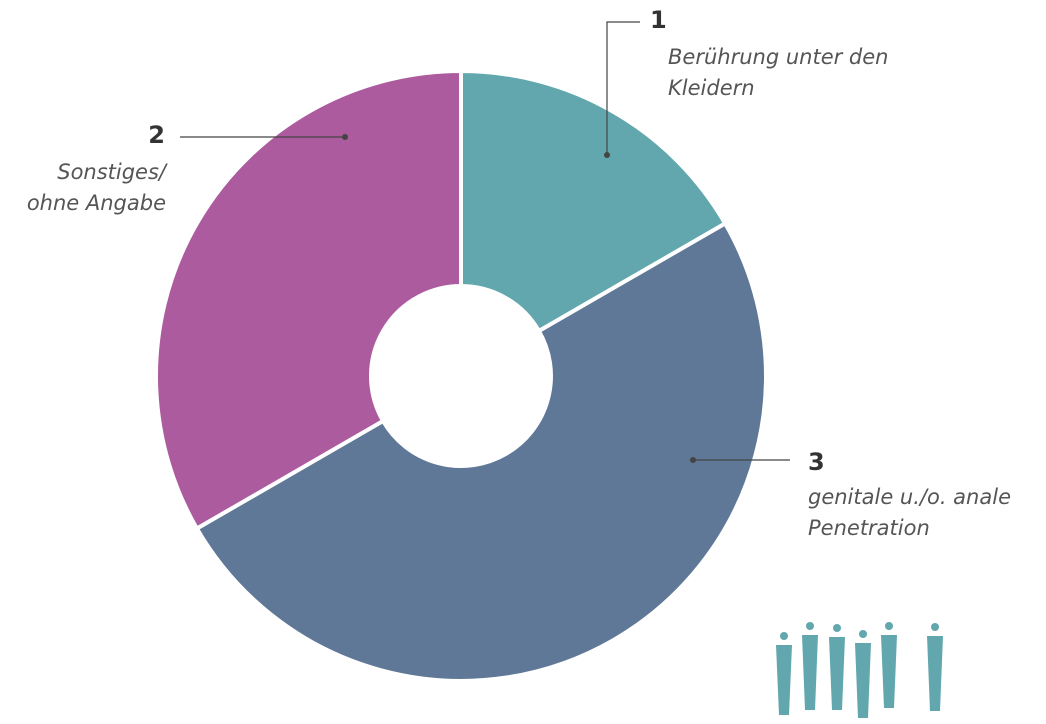 The width and height of the screenshot is (1046, 724). What do you see at coordinates (816, 462) in the screenshot?
I see `value-label: 3` at bounding box center [816, 462].